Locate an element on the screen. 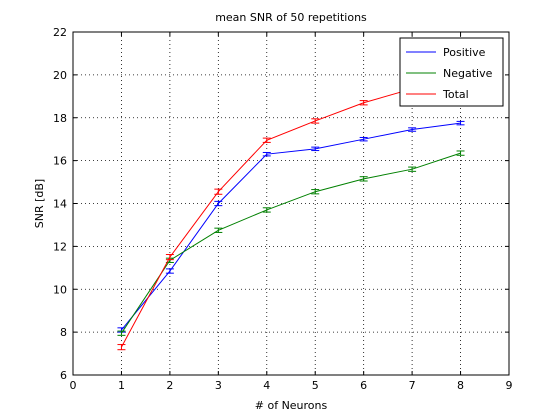  y-tick-label: 20 is located at coordinates (60, 75).